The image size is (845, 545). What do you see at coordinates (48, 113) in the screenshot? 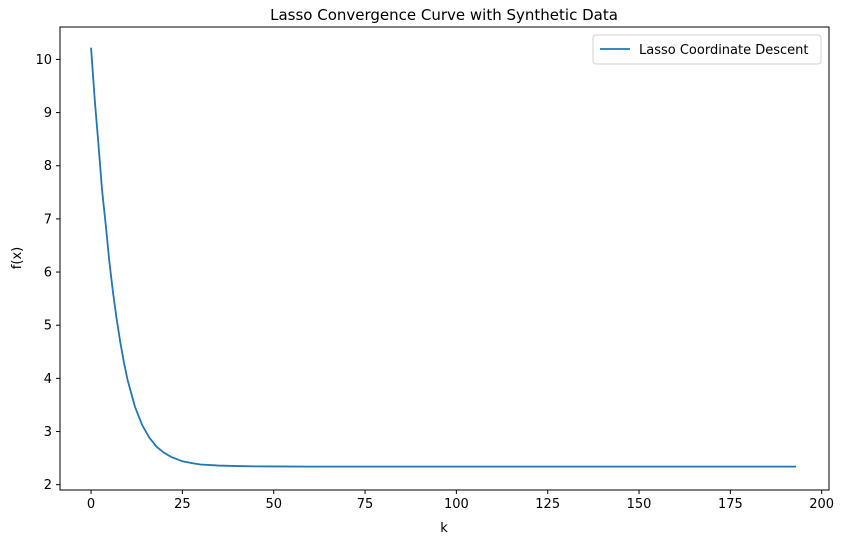
I see `y-tick-label: 9` at bounding box center [48, 113].